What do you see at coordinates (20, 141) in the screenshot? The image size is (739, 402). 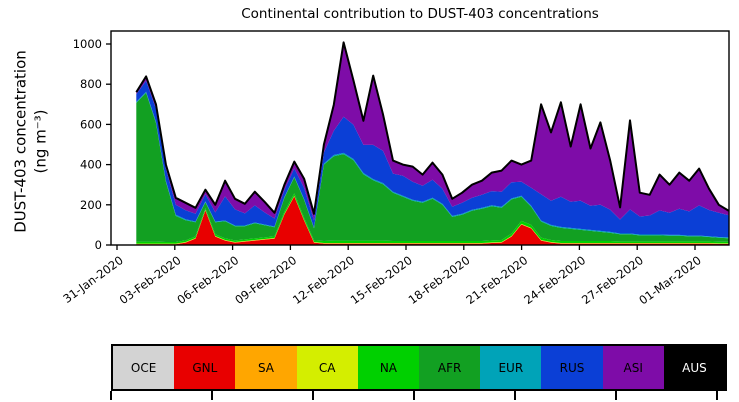 I see `y-axis-label-line1: DUST-403 concentration` at bounding box center [20, 141].